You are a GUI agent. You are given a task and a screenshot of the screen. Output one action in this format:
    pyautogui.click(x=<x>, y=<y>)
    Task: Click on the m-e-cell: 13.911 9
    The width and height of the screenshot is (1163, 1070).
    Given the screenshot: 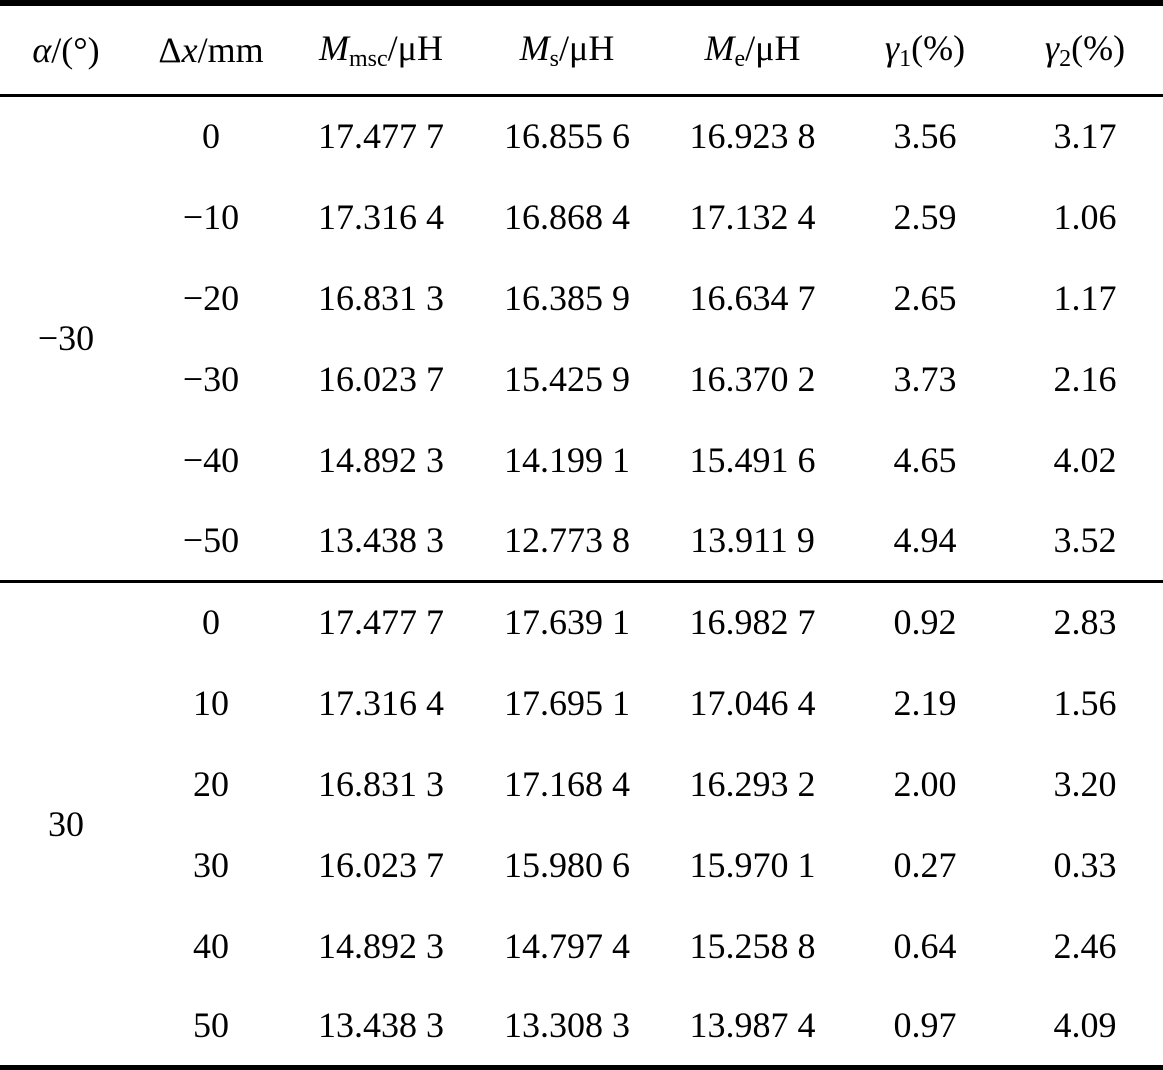 What is the action you would take?
    pyautogui.click(x=752, y=541)
    